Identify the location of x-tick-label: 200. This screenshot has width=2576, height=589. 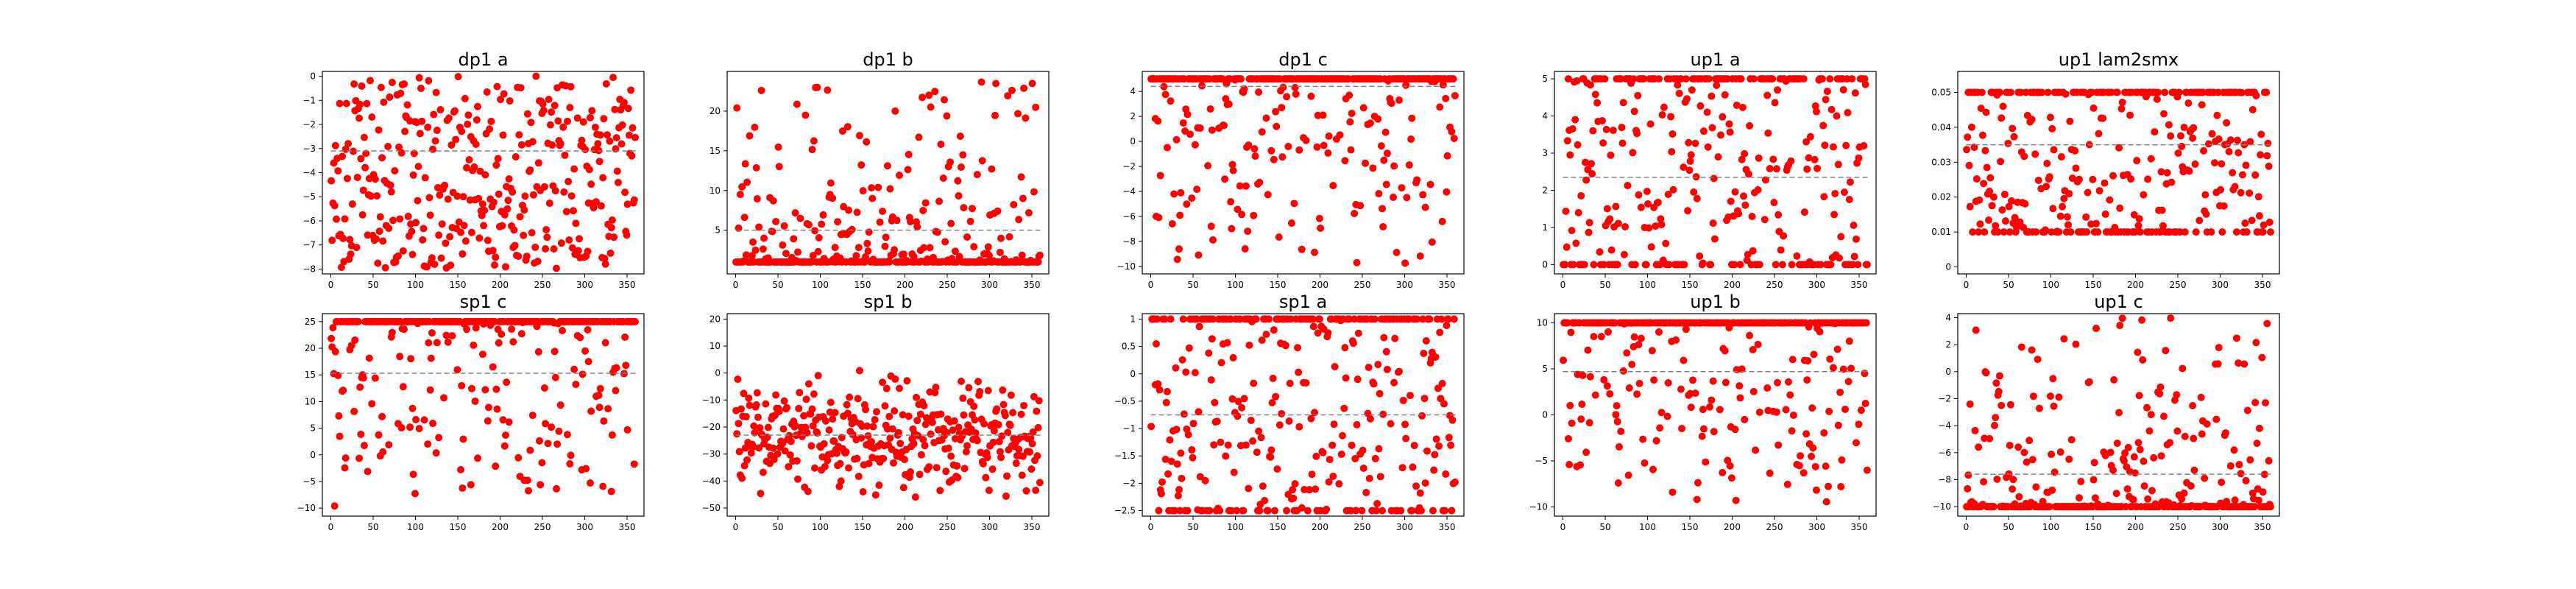
(500, 527).